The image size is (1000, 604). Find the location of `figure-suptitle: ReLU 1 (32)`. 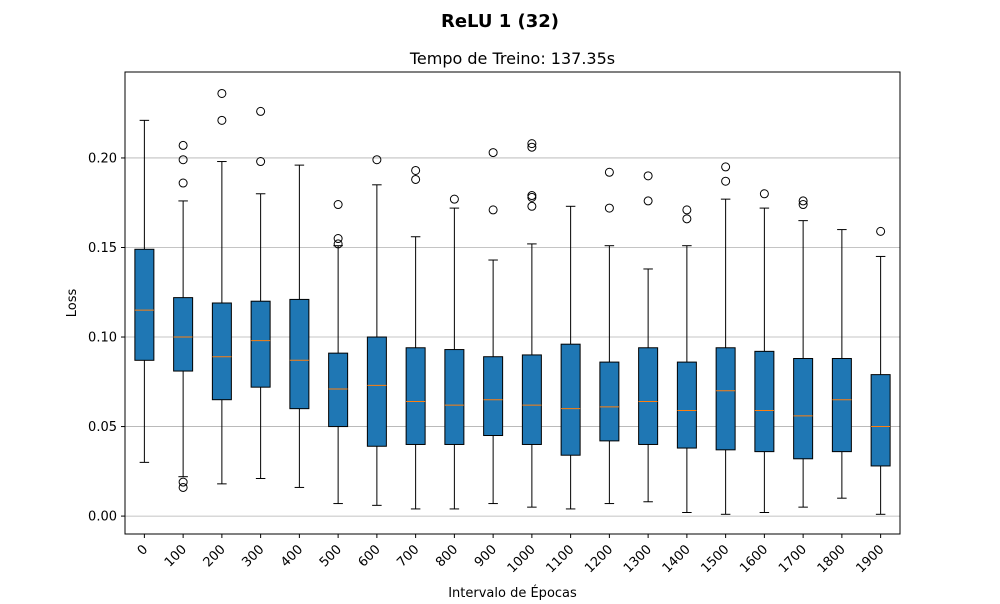

figure-suptitle: ReLU 1 (32) is located at coordinates (500, 21).